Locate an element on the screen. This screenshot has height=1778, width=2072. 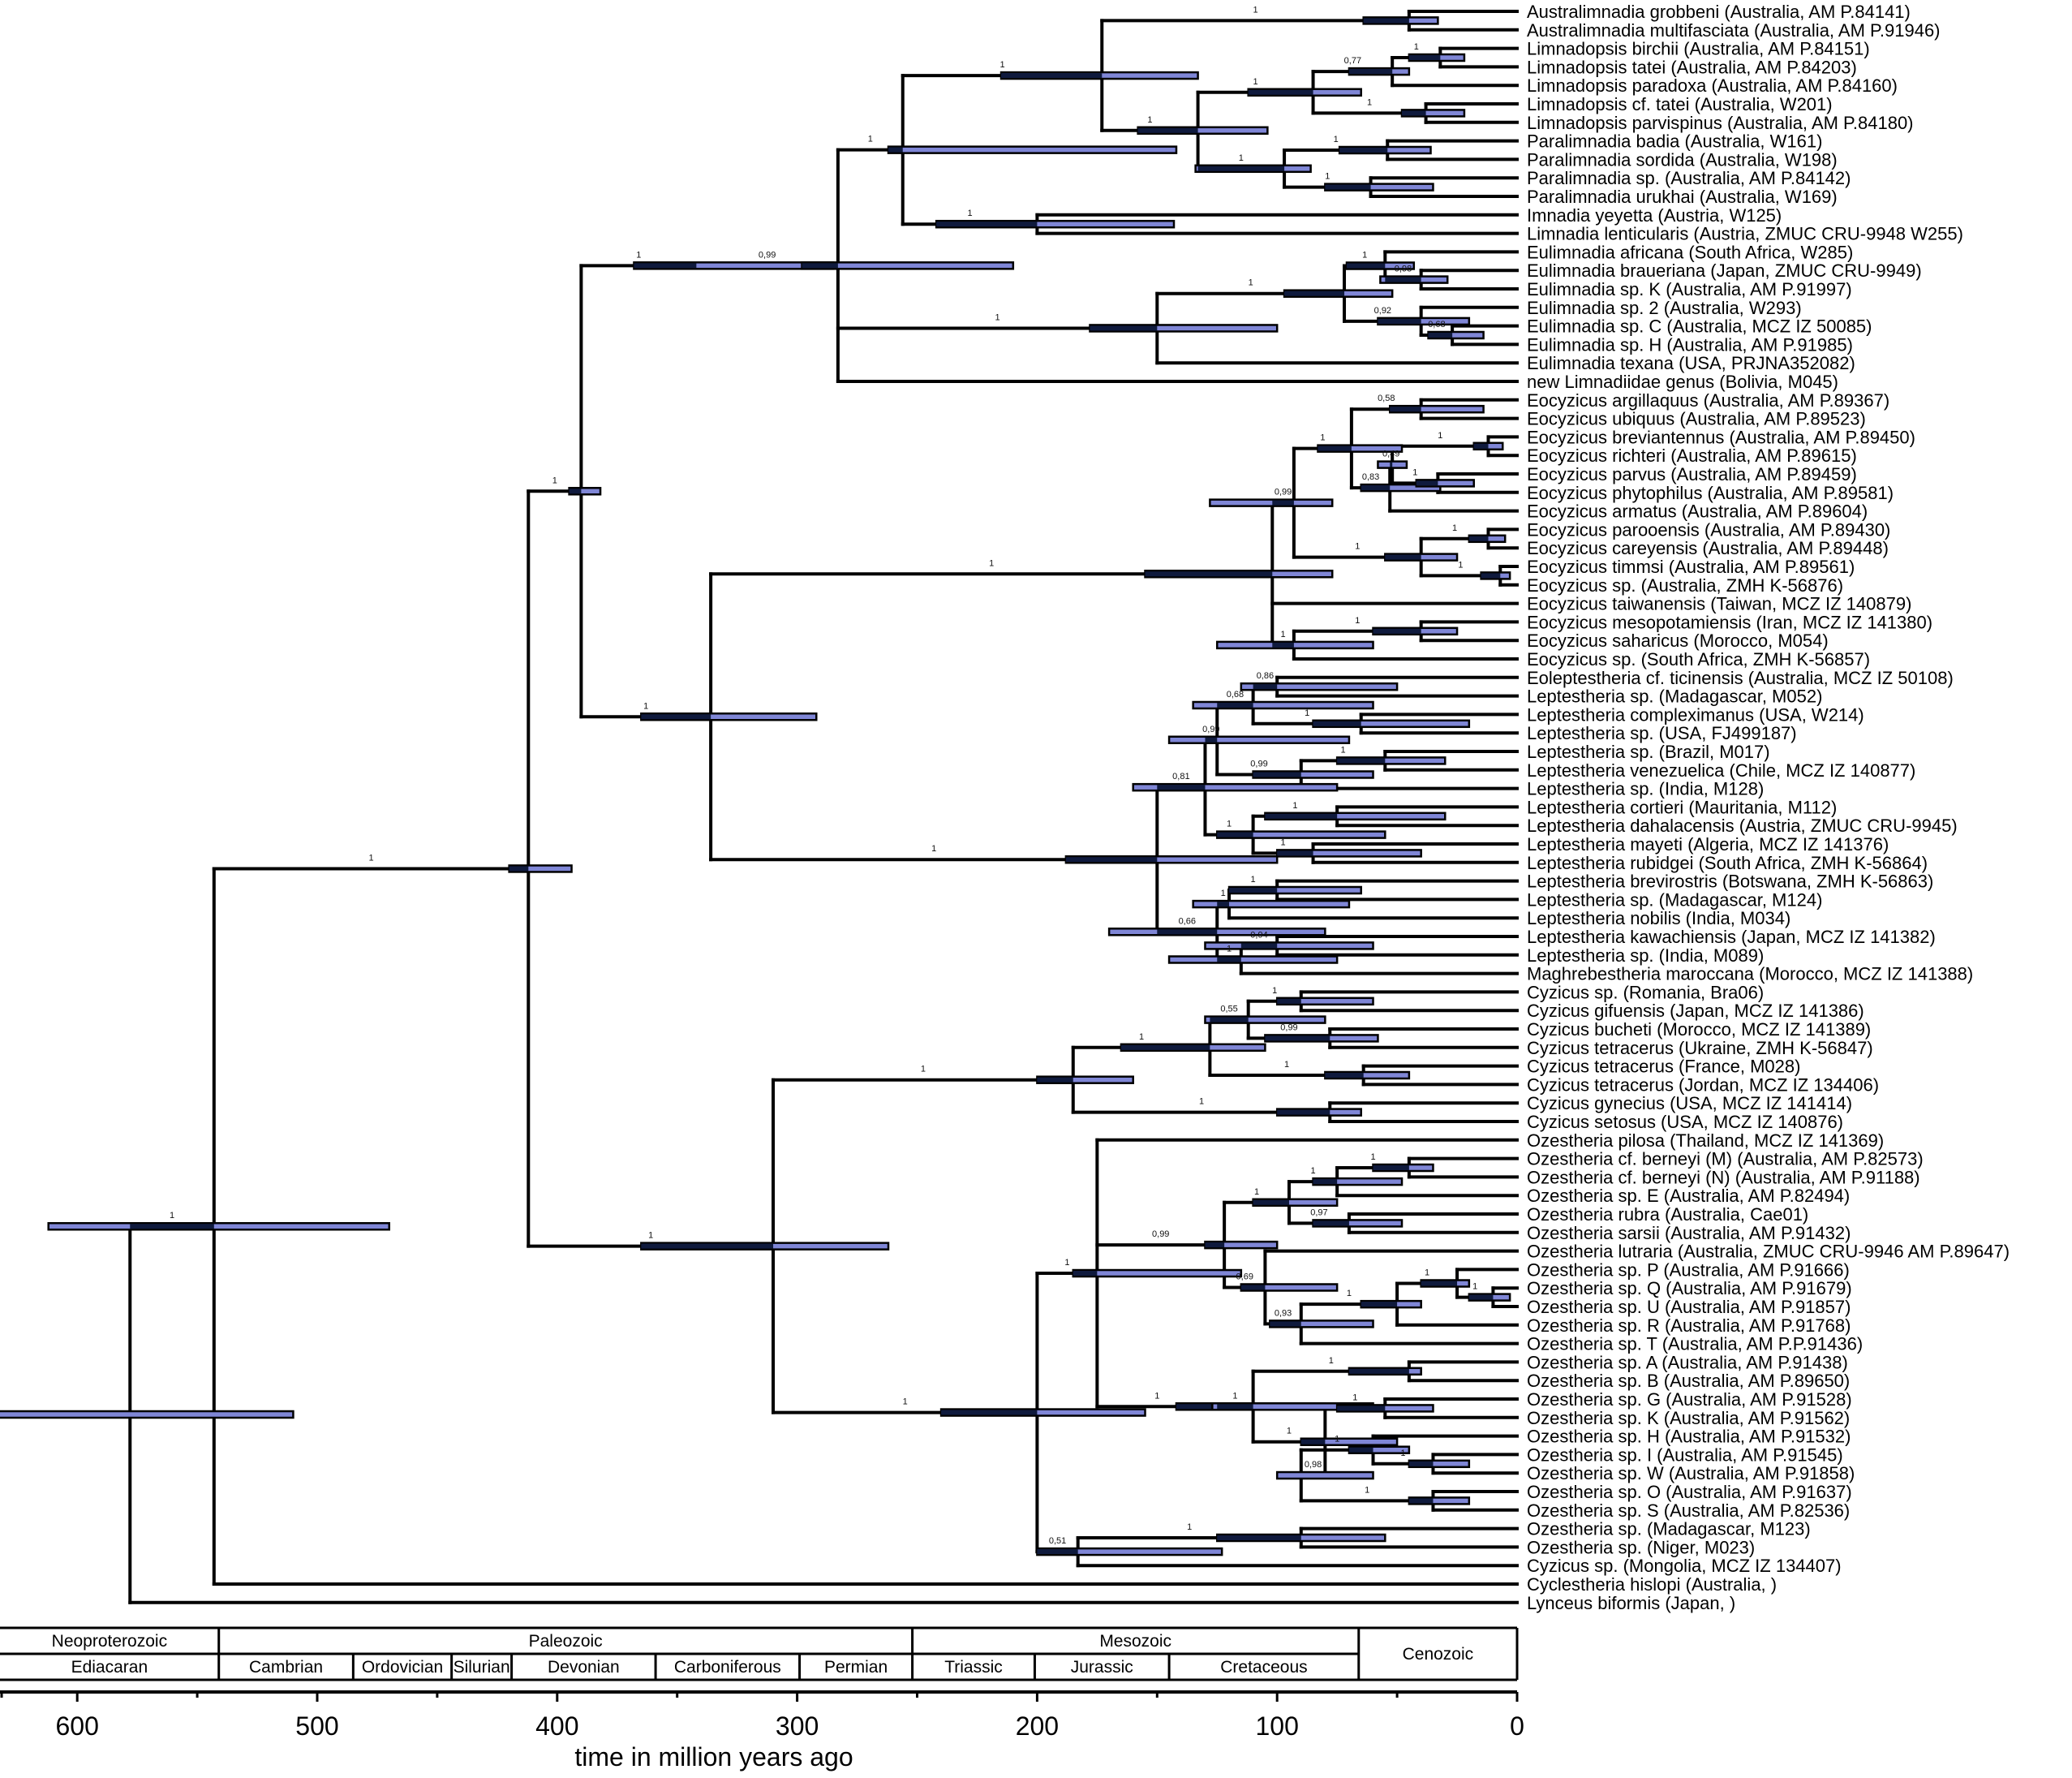
tick-label: 0 is located at coordinates (1517, 1726).